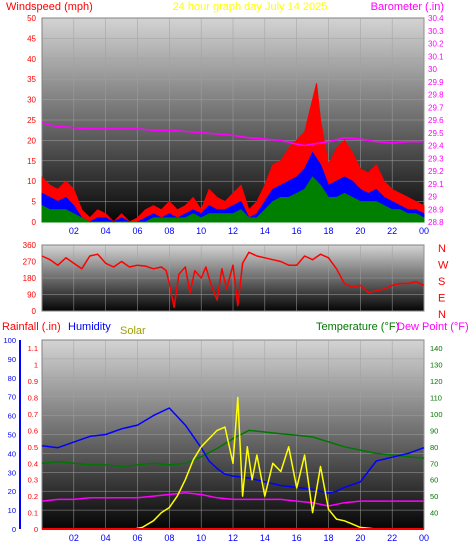  I want to click on barometer-y-tick-label: 30.3, so click(436, 31).